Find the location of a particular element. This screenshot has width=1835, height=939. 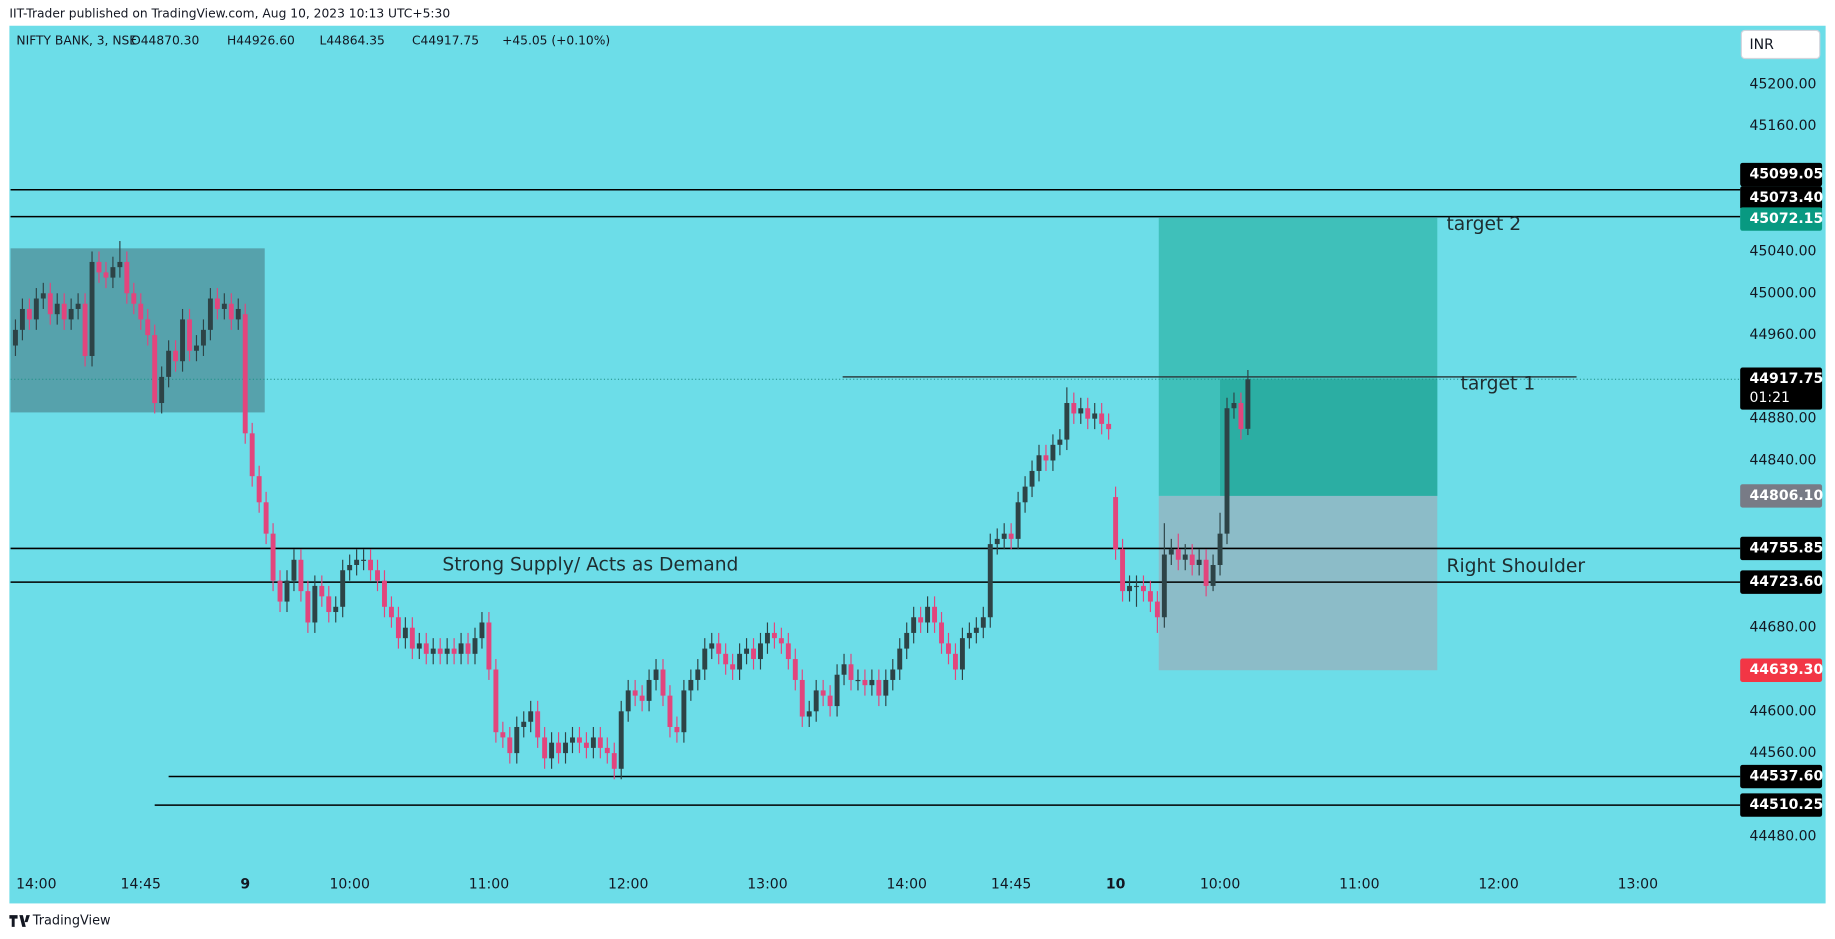

entry-label-bg is located at coordinates (1781, 496).